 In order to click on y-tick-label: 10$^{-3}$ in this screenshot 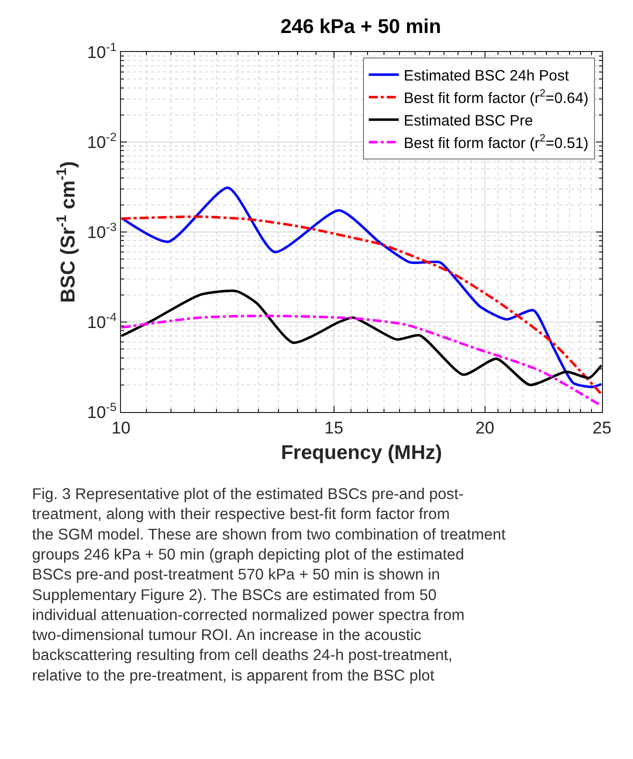, I will do `click(102, 231)`.